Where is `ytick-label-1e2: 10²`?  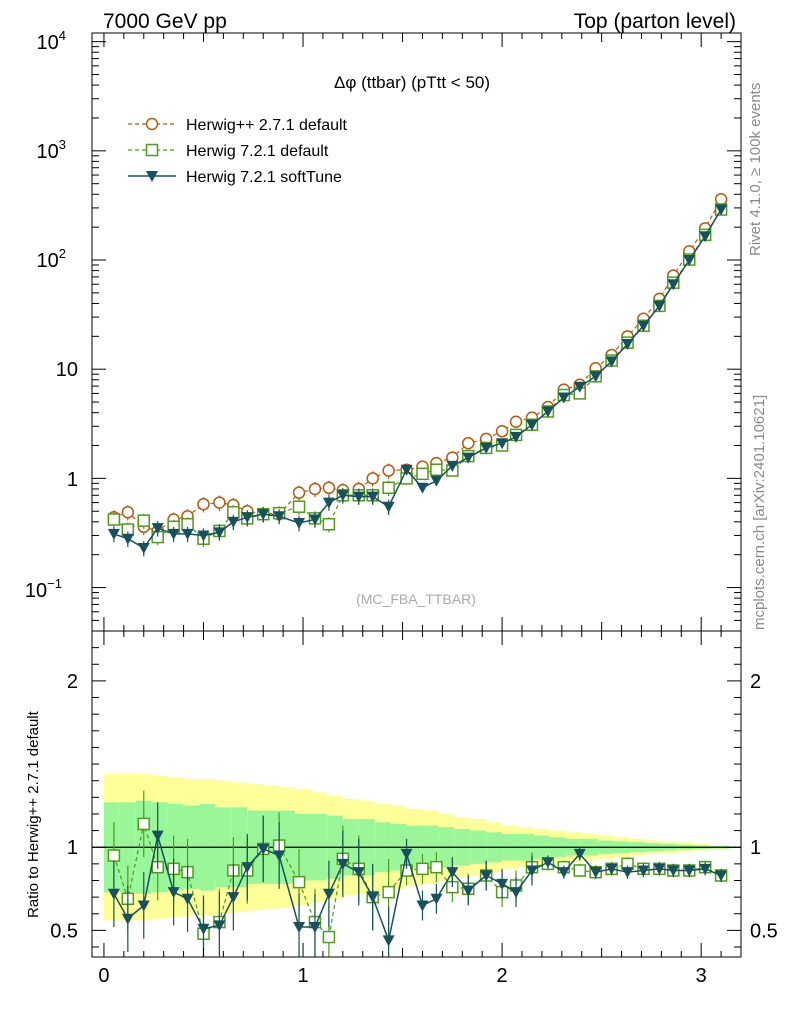
ytick-label-1e2: 10² is located at coordinates (51, 259).